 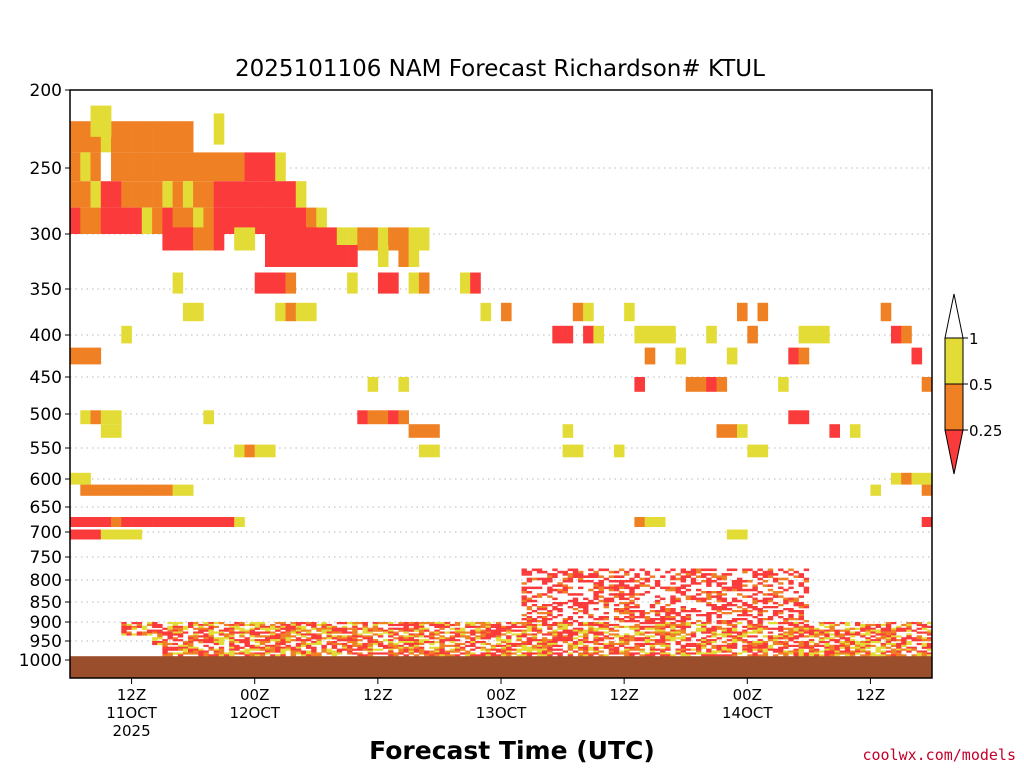 What do you see at coordinates (46, 336) in the screenshot?
I see `y-tick-label: 400` at bounding box center [46, 336].